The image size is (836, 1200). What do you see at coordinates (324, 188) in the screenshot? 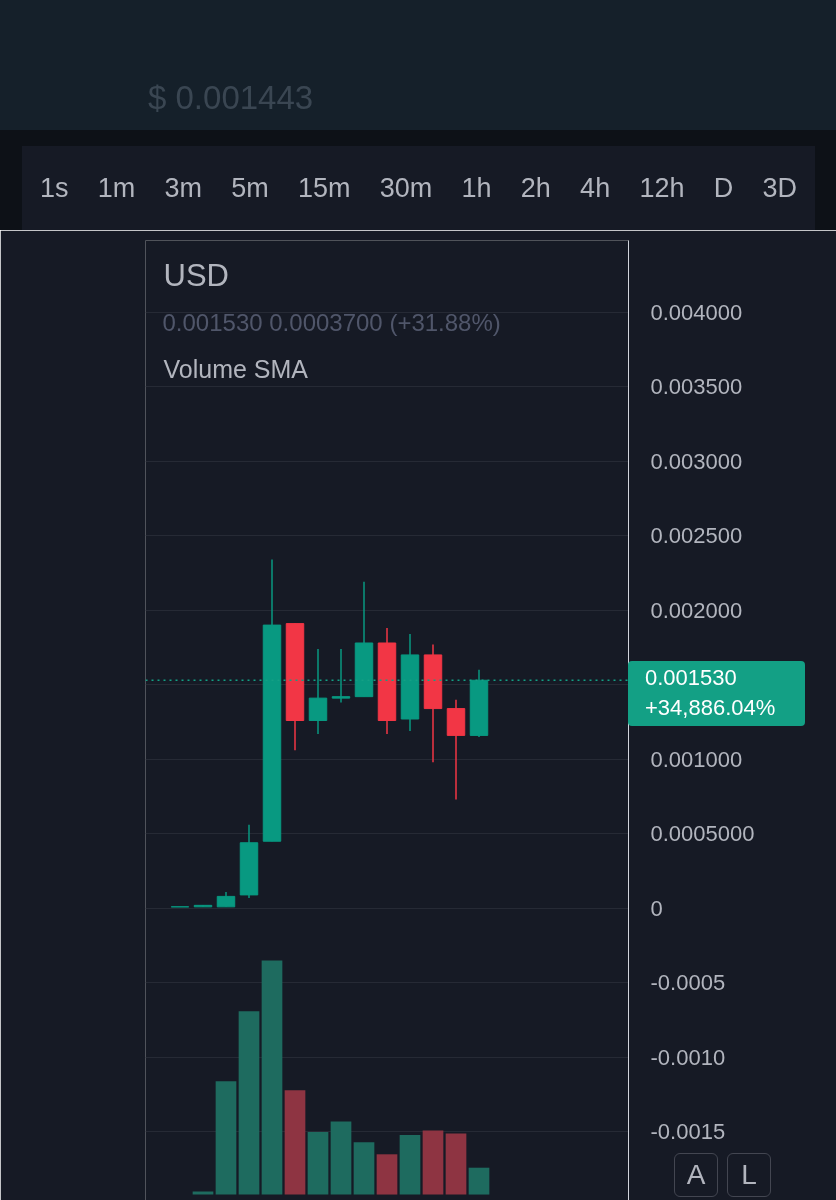
I see `text: 15m` at bounding box center [324, 188].